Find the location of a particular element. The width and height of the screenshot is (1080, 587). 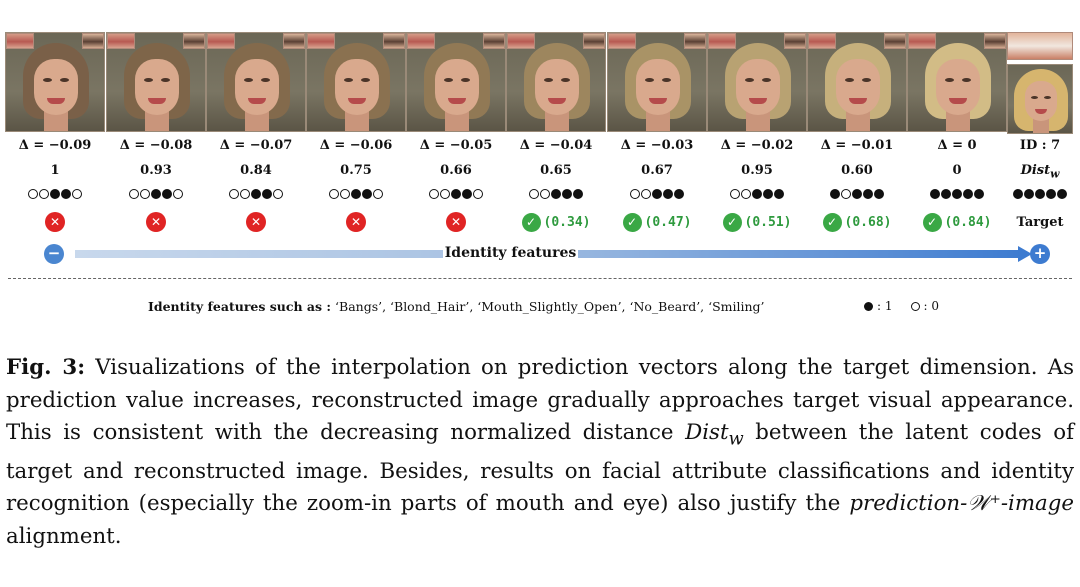

identity-result: ✓ (0.84) is located at coordinates (957, 222).